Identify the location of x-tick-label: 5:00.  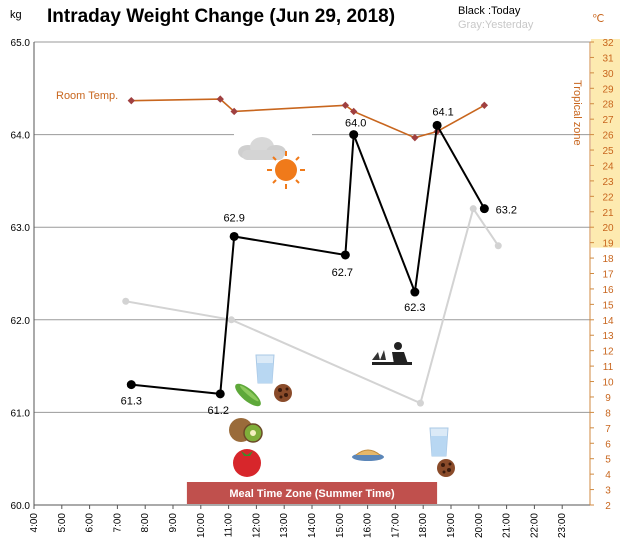
(62, 523).